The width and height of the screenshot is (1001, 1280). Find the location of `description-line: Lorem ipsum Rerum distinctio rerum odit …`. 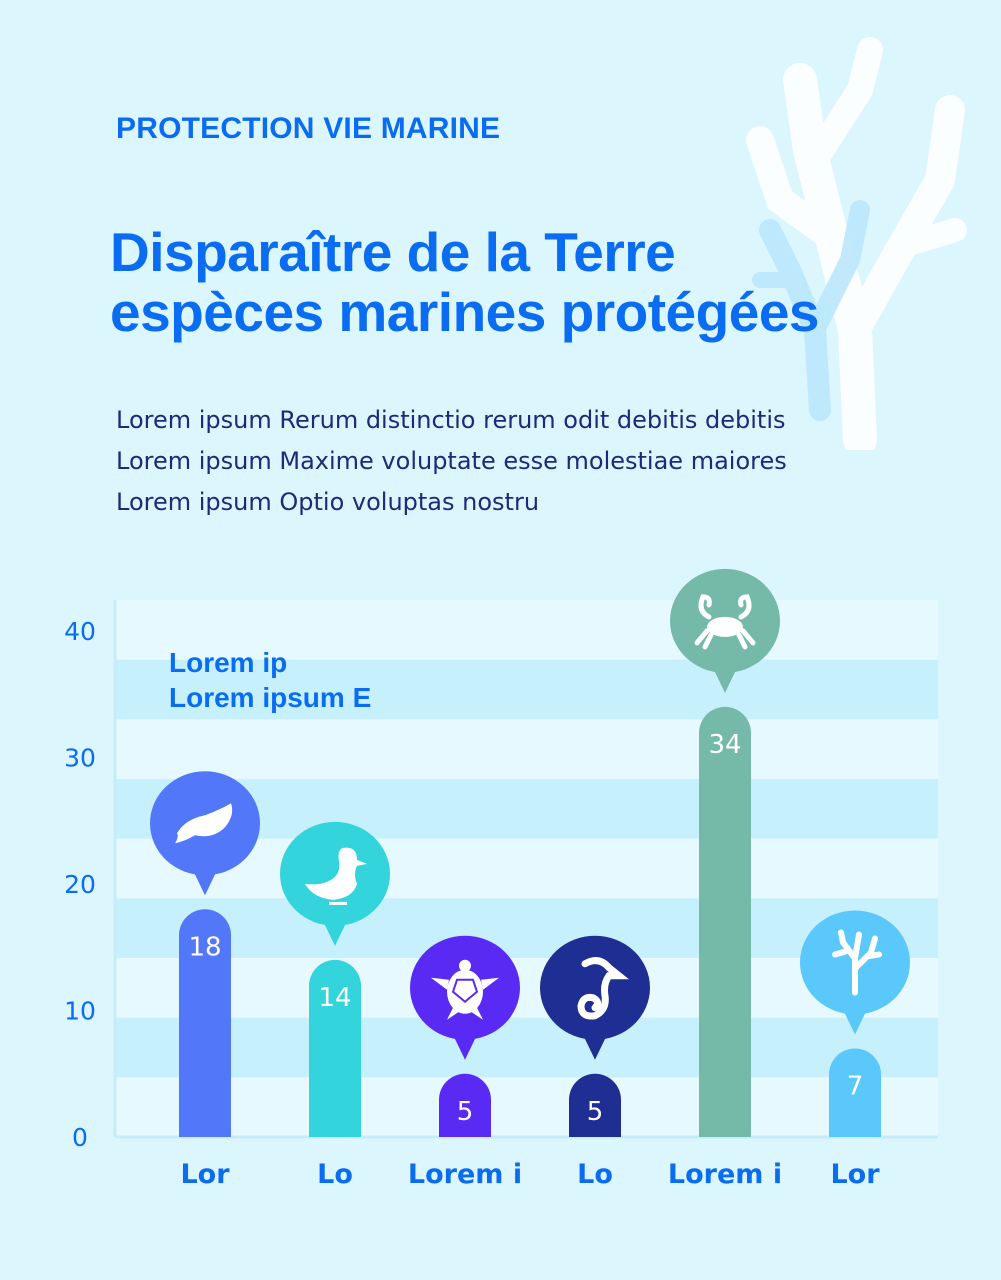

description-line: Lorem ipsum Rerum distinctio rerum odit … is located at coordinates (451, 420).